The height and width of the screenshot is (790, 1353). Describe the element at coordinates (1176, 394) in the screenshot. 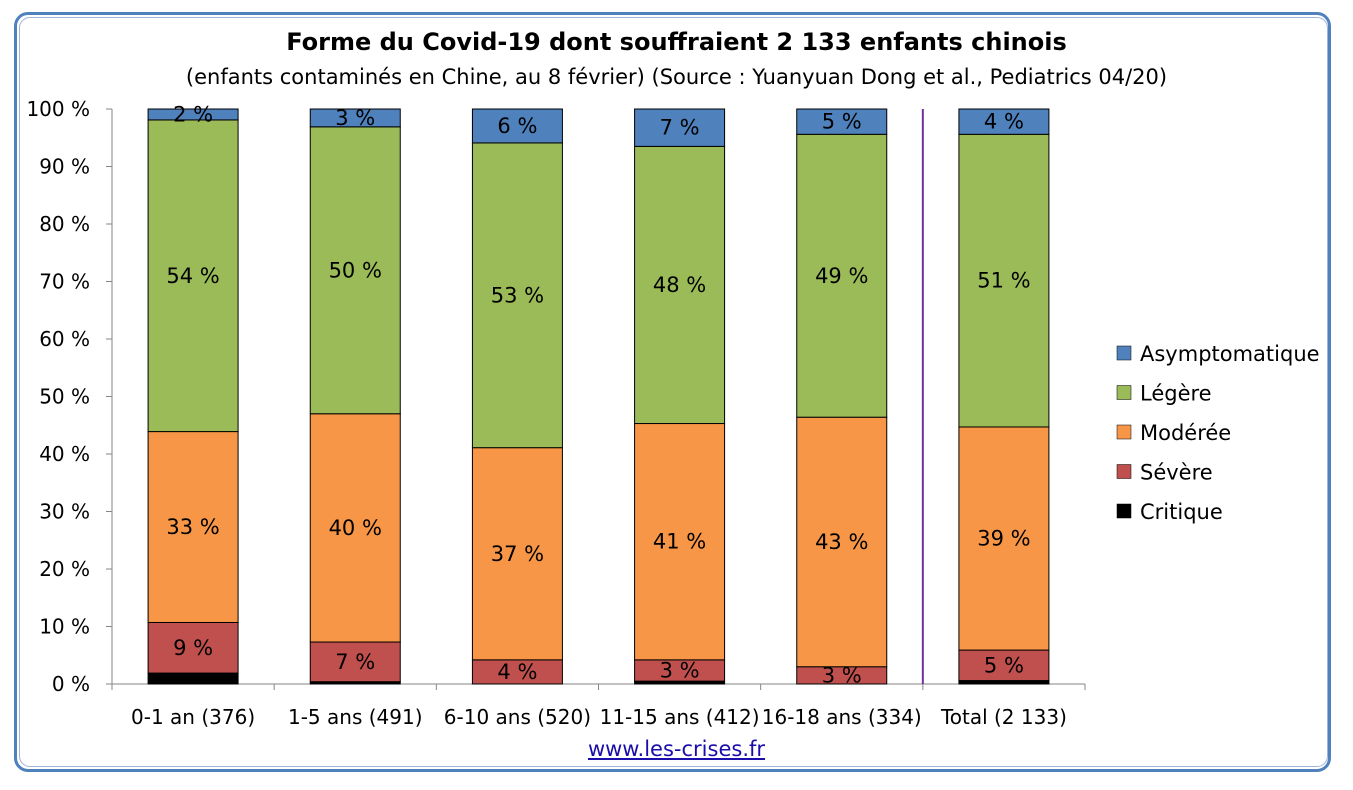

I see `legend-label: Légère` at that location.